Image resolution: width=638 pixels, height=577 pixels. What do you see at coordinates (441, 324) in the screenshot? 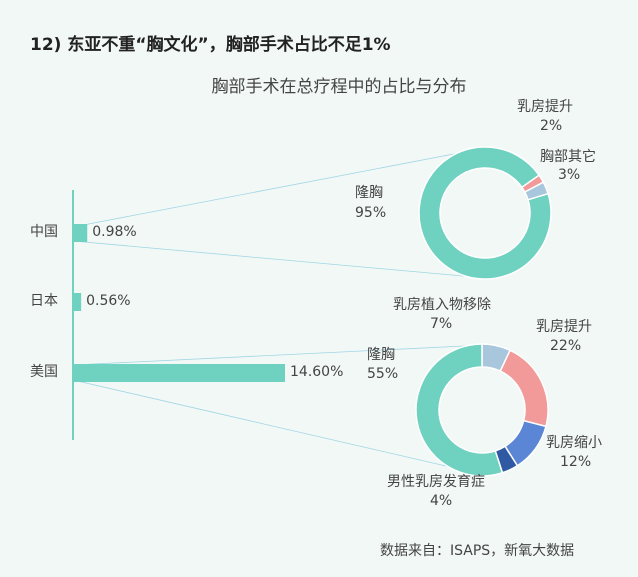
I see `slice-value: 7%` at bounding box center [441, 324].